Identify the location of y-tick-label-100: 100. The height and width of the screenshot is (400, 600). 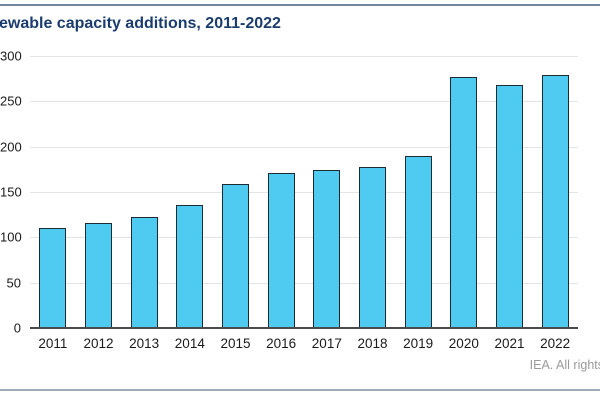
(11, 237).